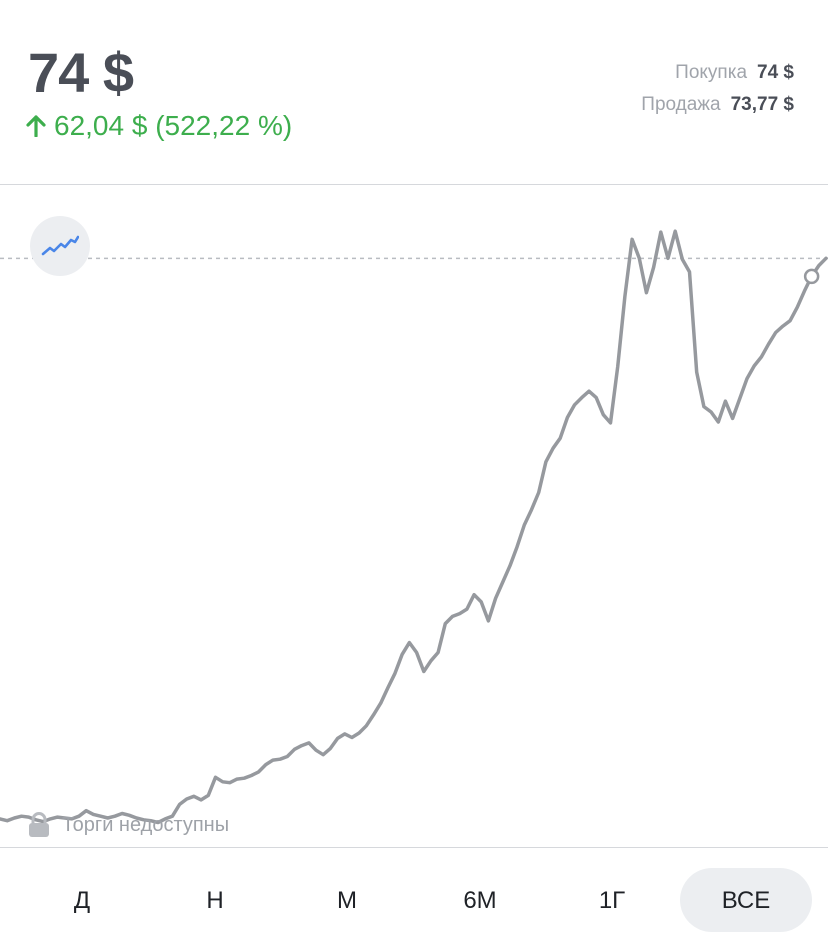 This screenshot has height=934, width=828. I want to click on footer-divider, so click(414, 847).